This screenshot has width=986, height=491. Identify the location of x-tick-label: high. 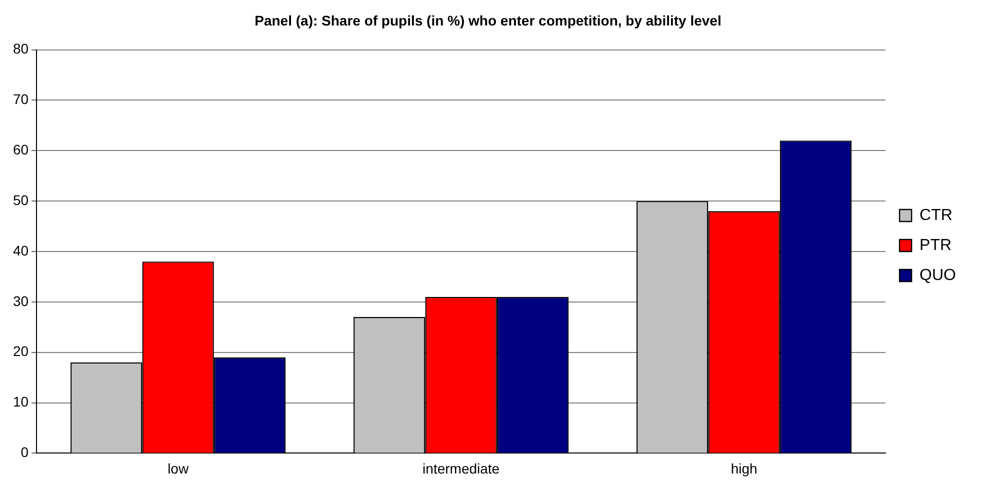
(744, 468).